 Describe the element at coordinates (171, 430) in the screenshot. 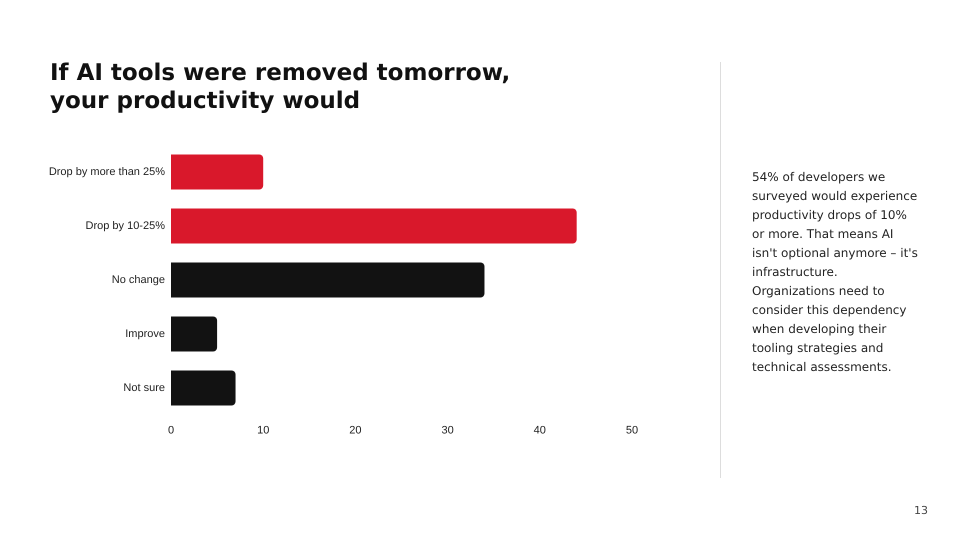

I see `x-tick-label: 0` at that location.